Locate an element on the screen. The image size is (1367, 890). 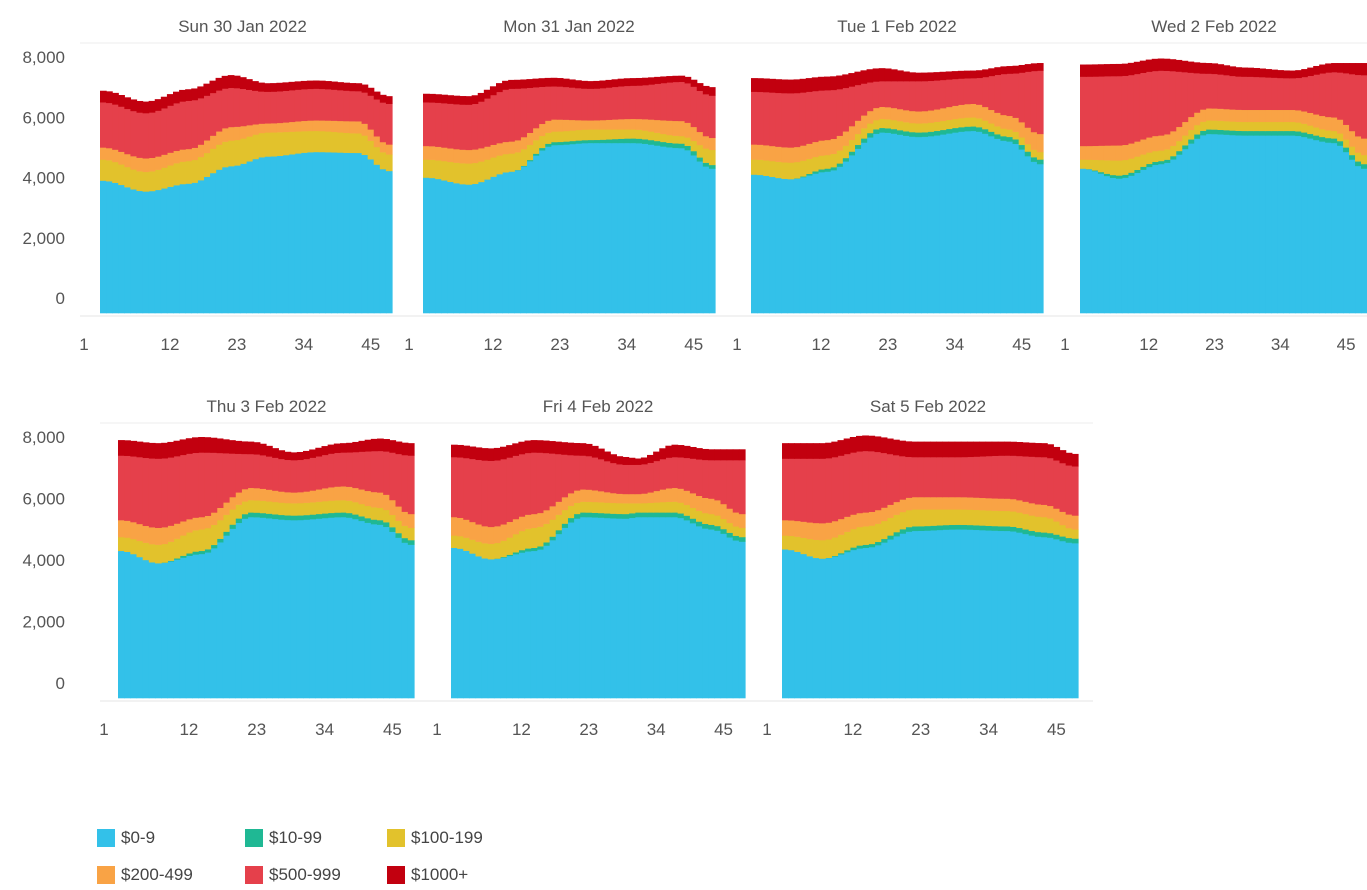
legend-swatch is located at coordinates (254, 875).